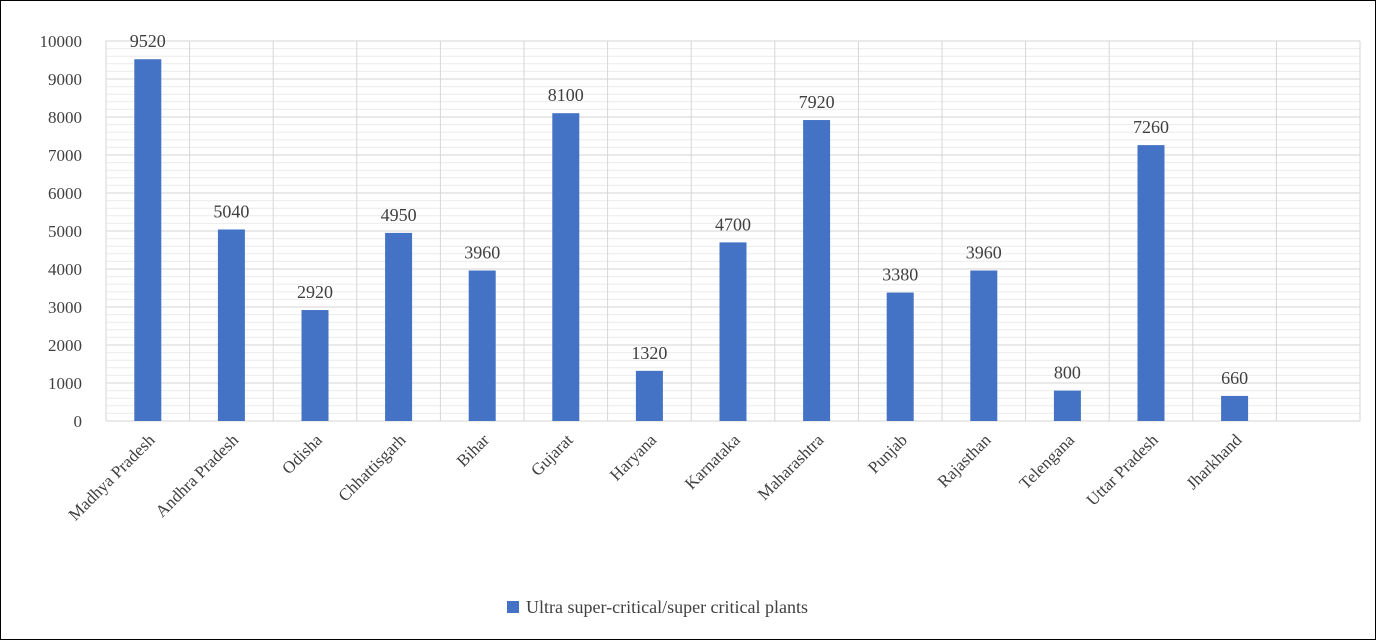 The image size is (1376, 640). I want to click on data-label: 1320, so click(649, 353).